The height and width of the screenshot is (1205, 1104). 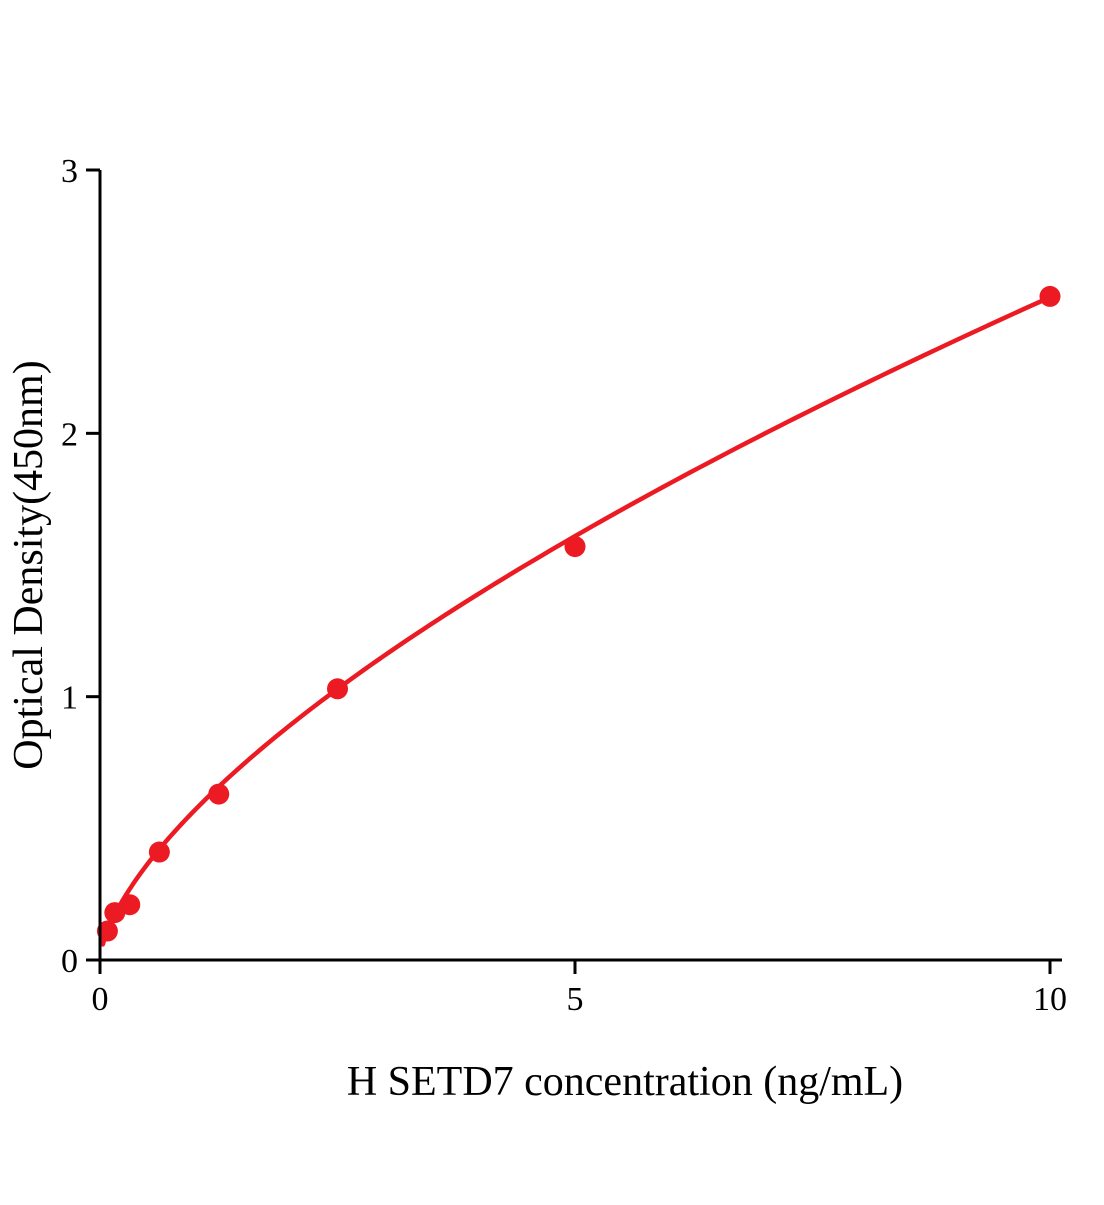 What do you see at coordinates (100, 999) in the screenshot?
I see `x-tick-label: 0` at bounding box center [100, 999].